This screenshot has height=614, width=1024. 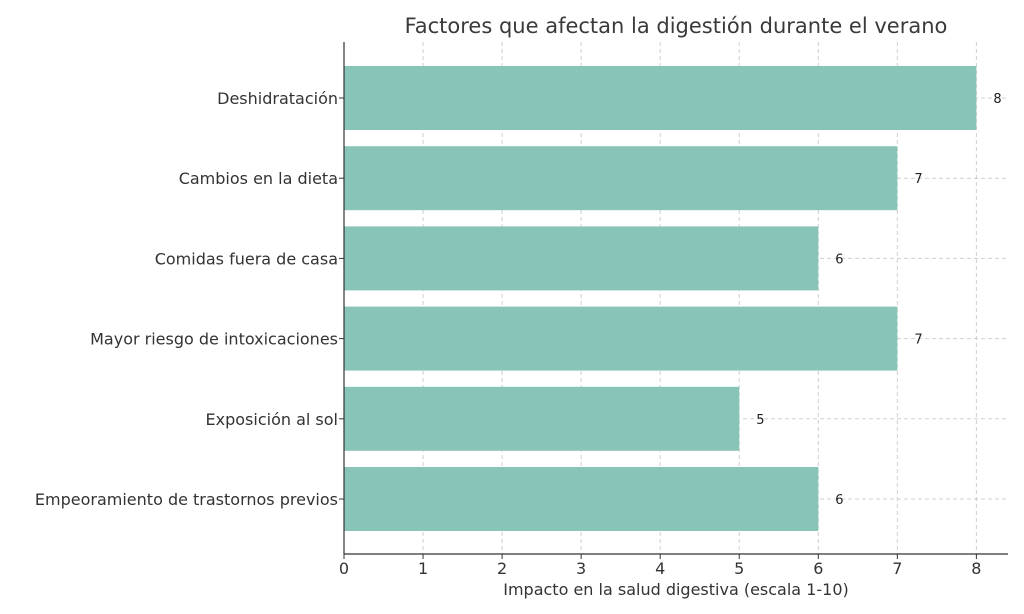 What do you see at coordinates (344, 568) in the screenshot?
I see `x-tick-label: 0` at bounding box center [344, 568].